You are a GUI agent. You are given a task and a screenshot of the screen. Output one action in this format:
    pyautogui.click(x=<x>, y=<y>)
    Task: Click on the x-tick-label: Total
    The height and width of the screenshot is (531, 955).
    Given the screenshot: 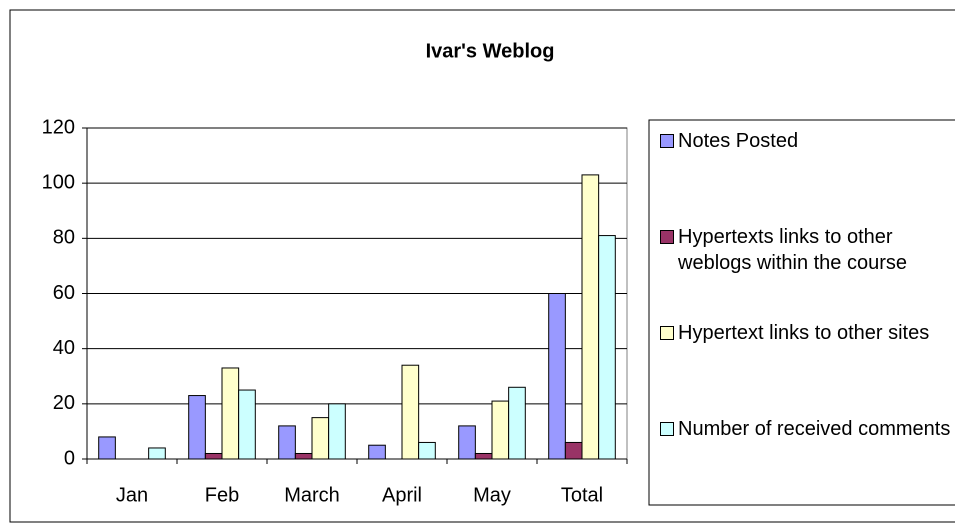 What is the action you would take?
    pyautogui.click(x=582, y=495)
    